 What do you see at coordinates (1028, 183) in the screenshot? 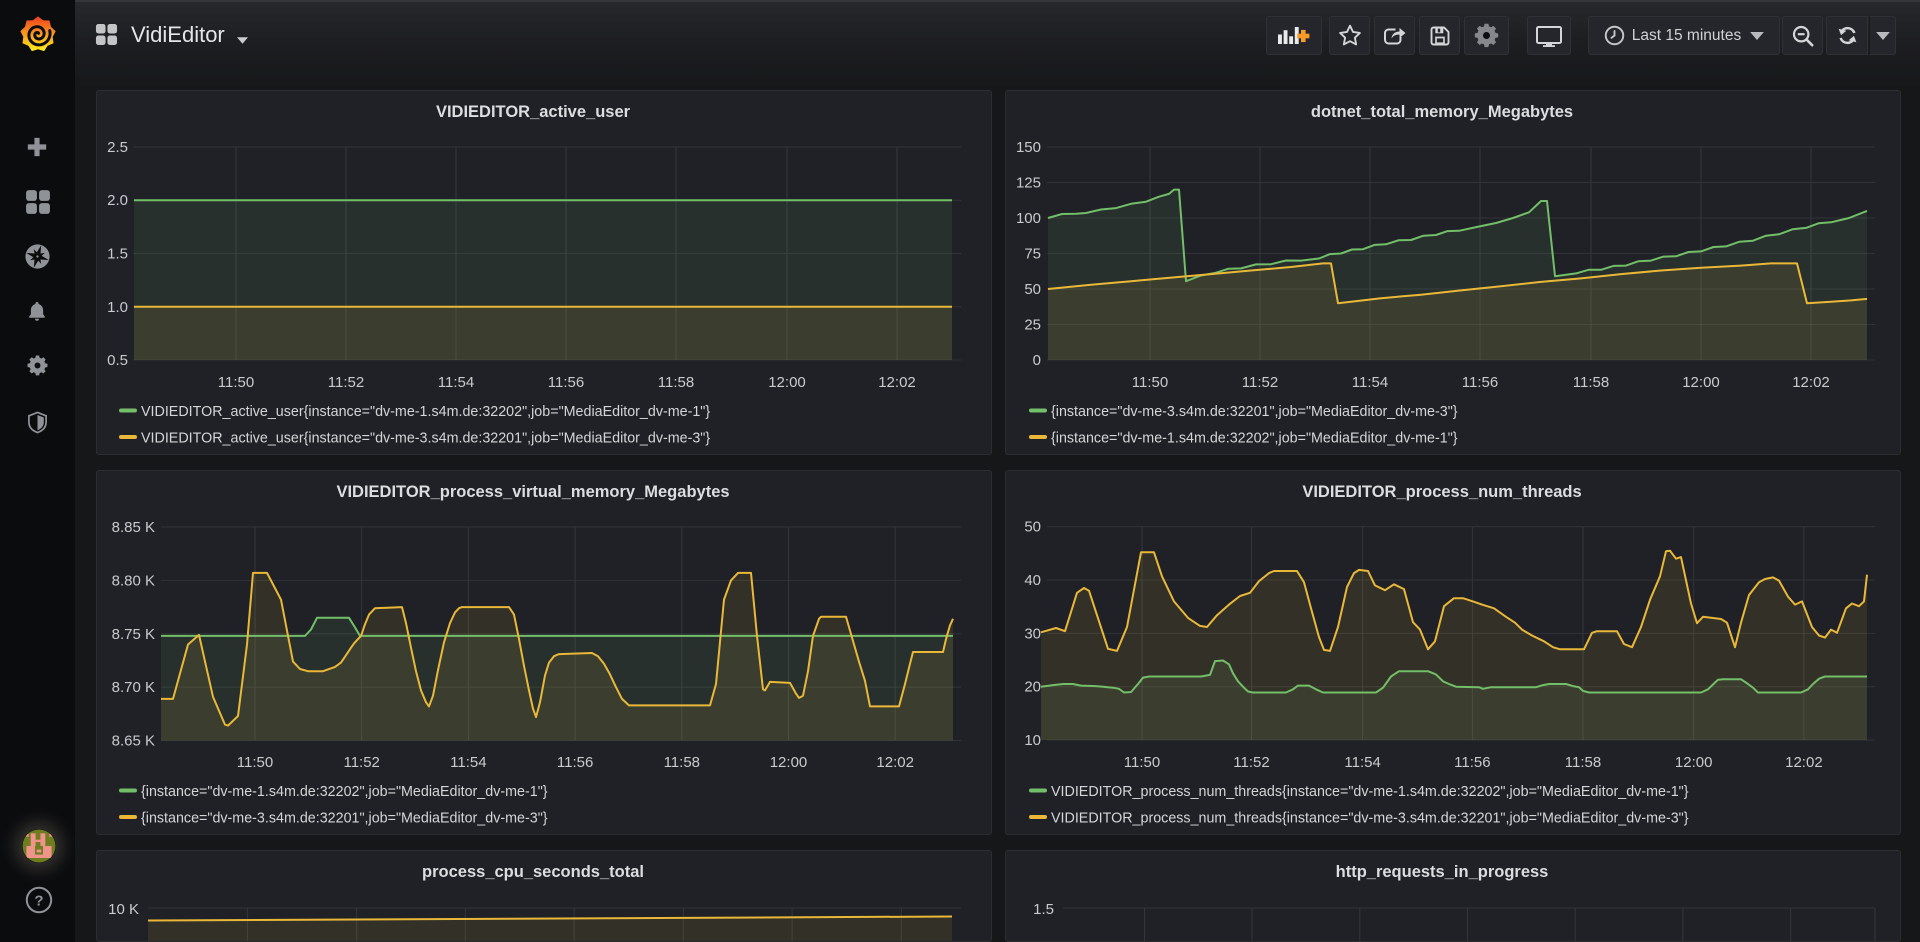
I see `svg-text: 125` at bounding box center [1028, 183].